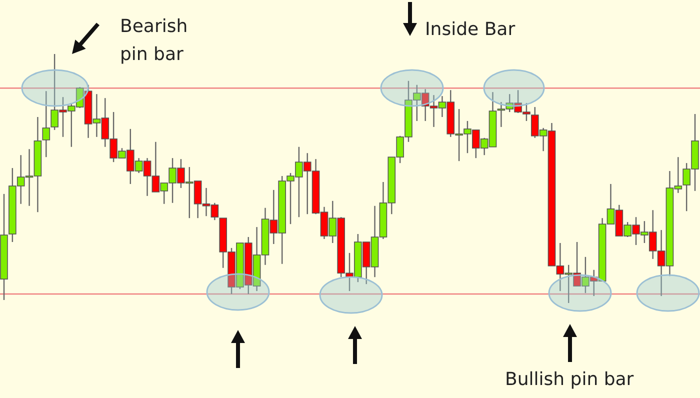 The height and width of the screenshot is (398, 700). What do you see at coordinates (569, 379) in the screenshot?
I see `text: Bullish pin bar` at bounding box center [569, 379].